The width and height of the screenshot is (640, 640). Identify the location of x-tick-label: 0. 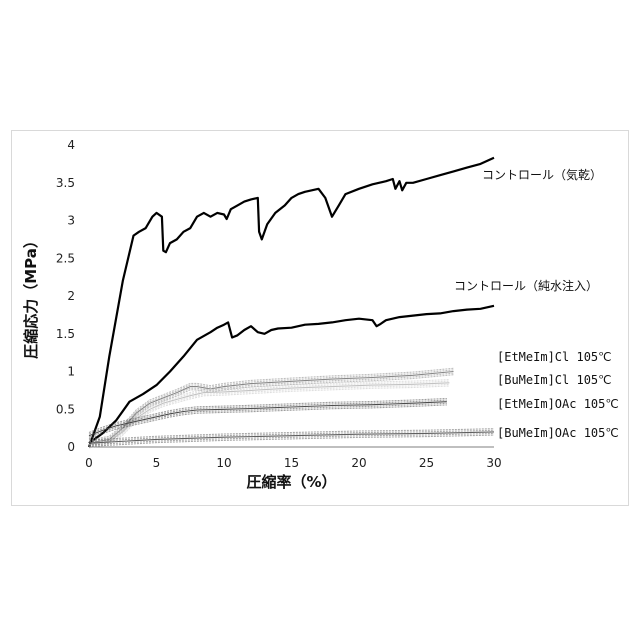
(89, 463).